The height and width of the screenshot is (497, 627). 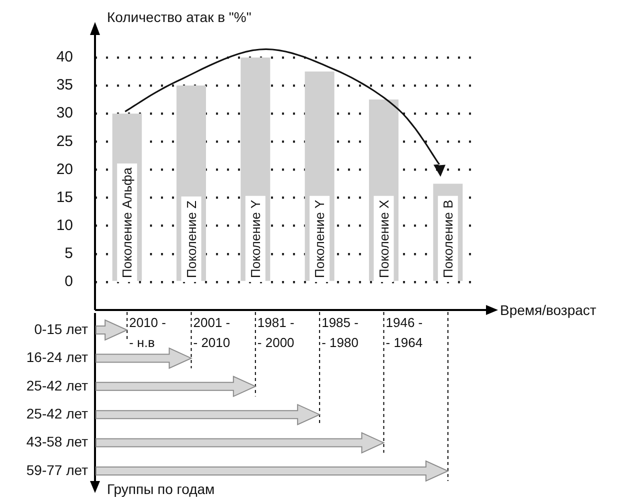 I want to click on y-tick-label: 5, so click(x=68, y=253).